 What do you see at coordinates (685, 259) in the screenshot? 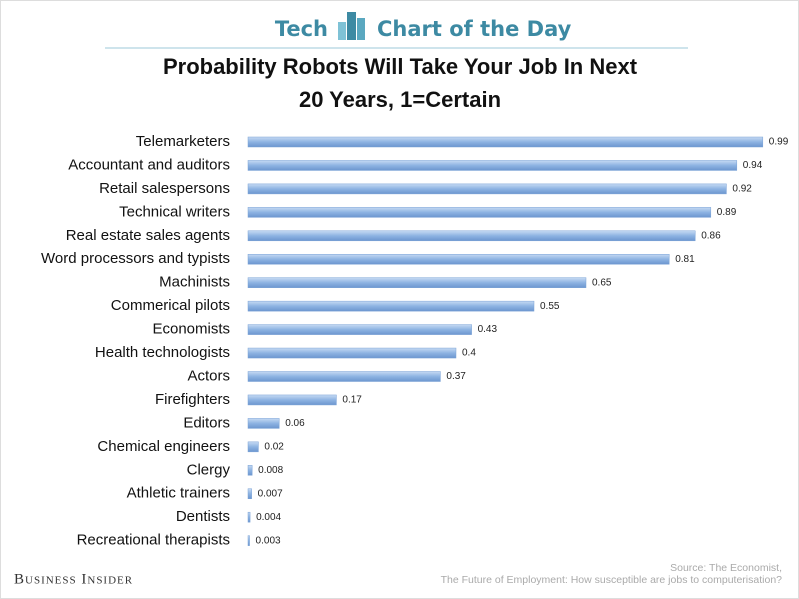
I see `value-label: 0.81` at bounding box center [685, 259].